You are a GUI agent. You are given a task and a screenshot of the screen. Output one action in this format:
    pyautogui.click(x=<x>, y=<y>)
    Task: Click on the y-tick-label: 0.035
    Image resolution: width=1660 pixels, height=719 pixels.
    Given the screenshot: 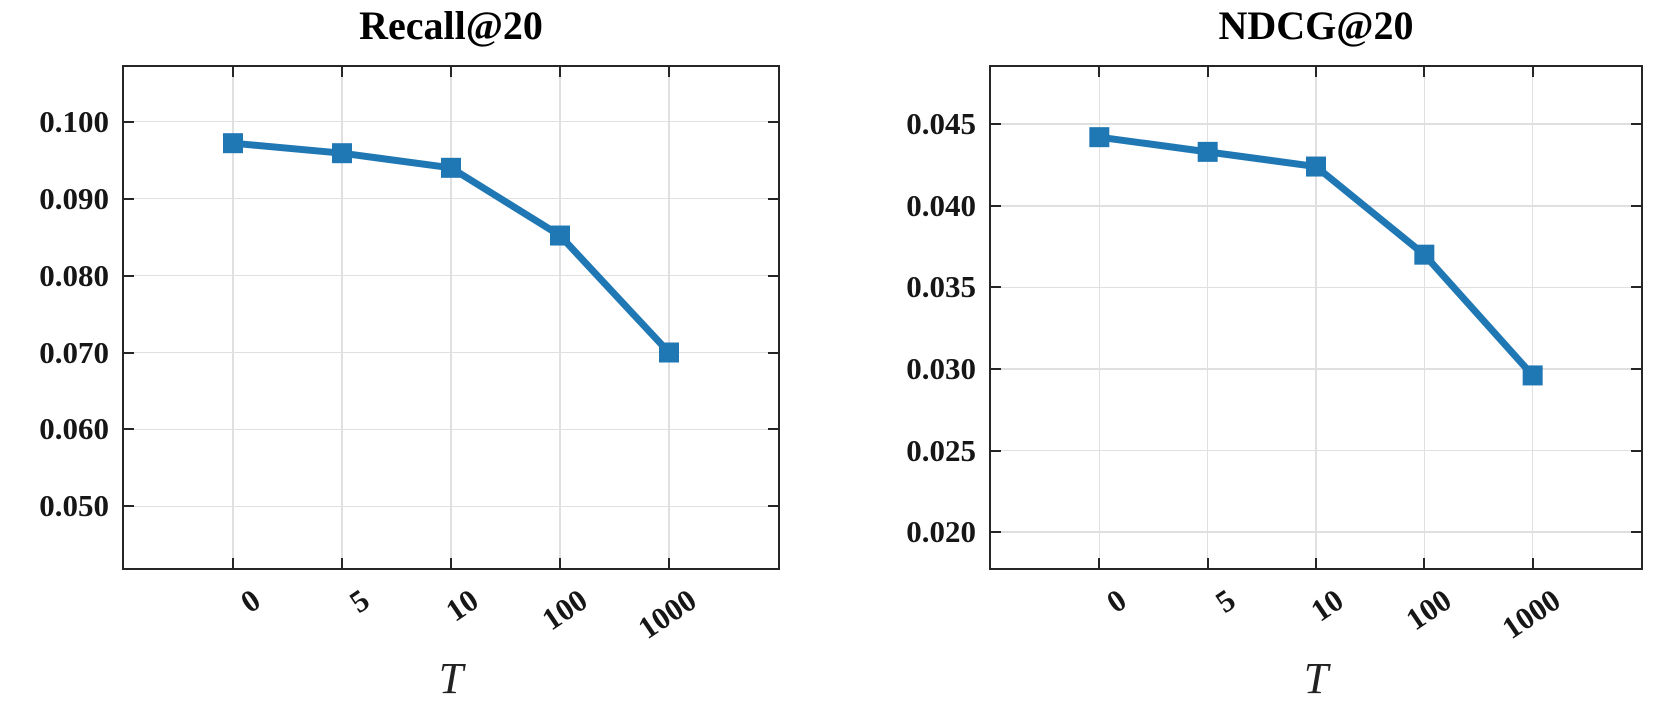 What is the action you would take?
    pyautogui.click(x=941, y=287)
    